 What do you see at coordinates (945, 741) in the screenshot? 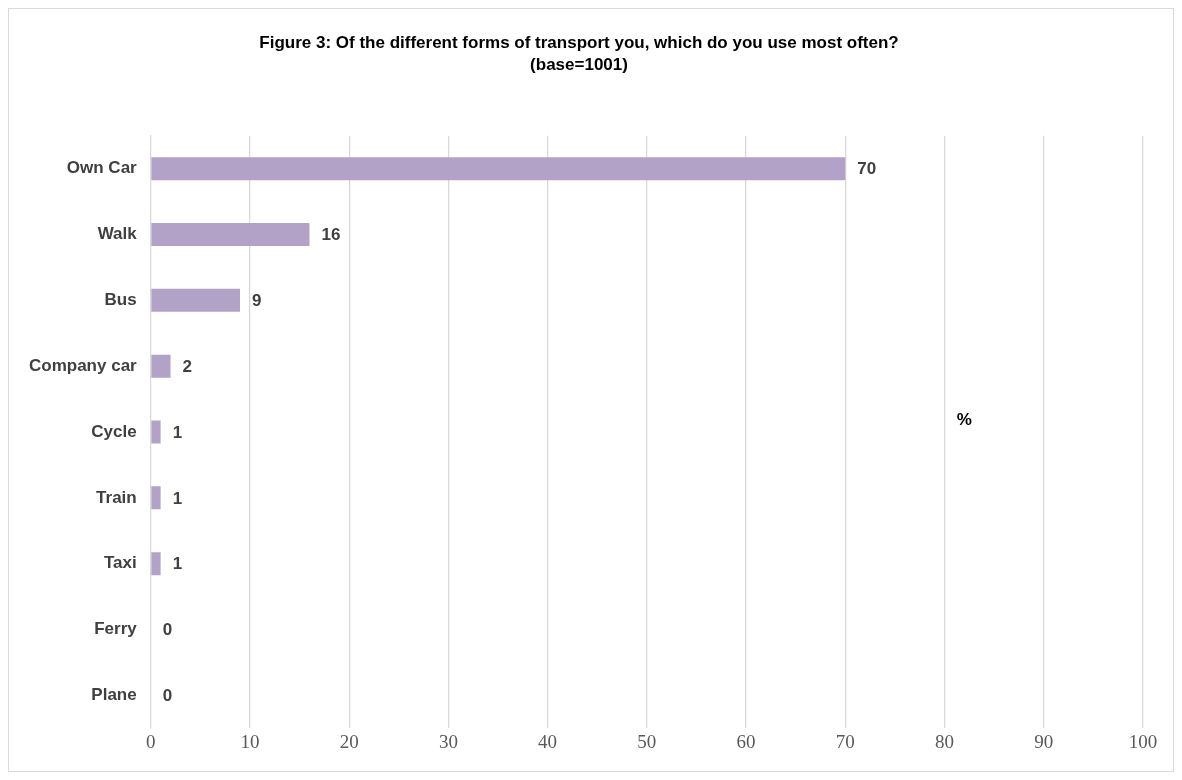
I see `x-tick-label: 80` at bounding box center [945, 741].